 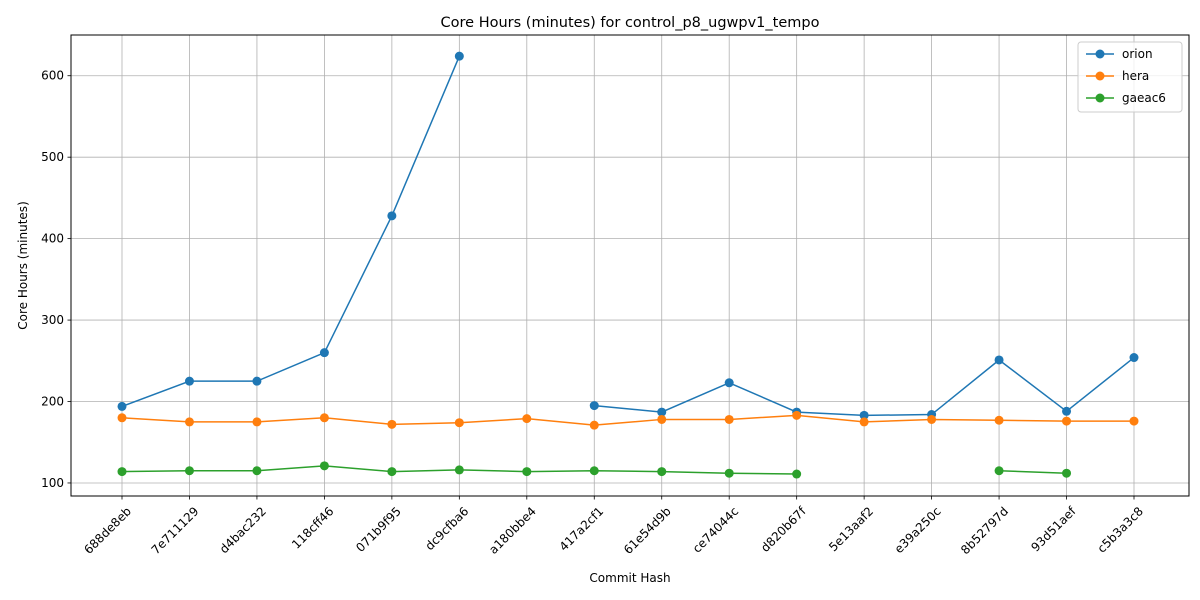 What do you see at coordinates (52, 483) in the screenshot?
I see `y-tick-label: 100` at bounding box center [52, 483].